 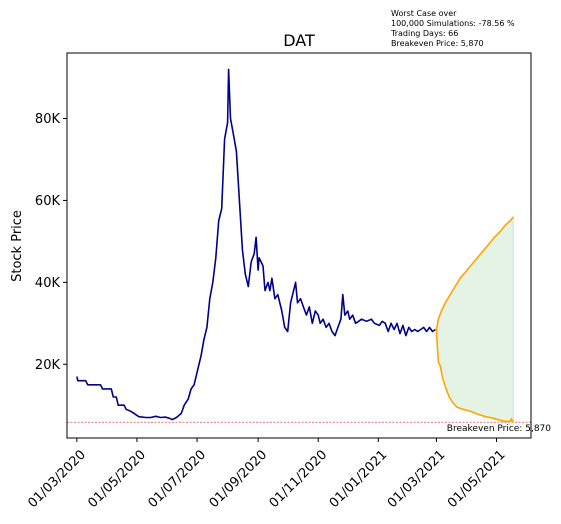 I want to click on chart-title: DAT, so click(x=299, y=40).